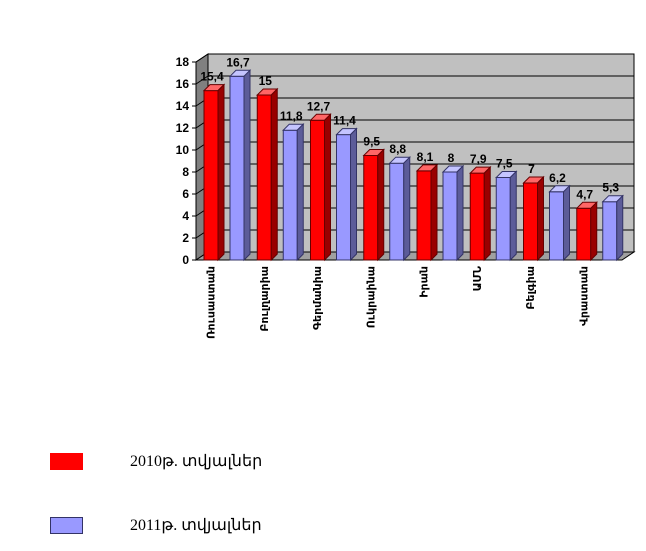 This screenshot has width=646, height=551. What do you see at coordinates (264, 299) in the screenshot?
I see `category-label-1: Բուլղարիա` at bounding box center [264, 299].